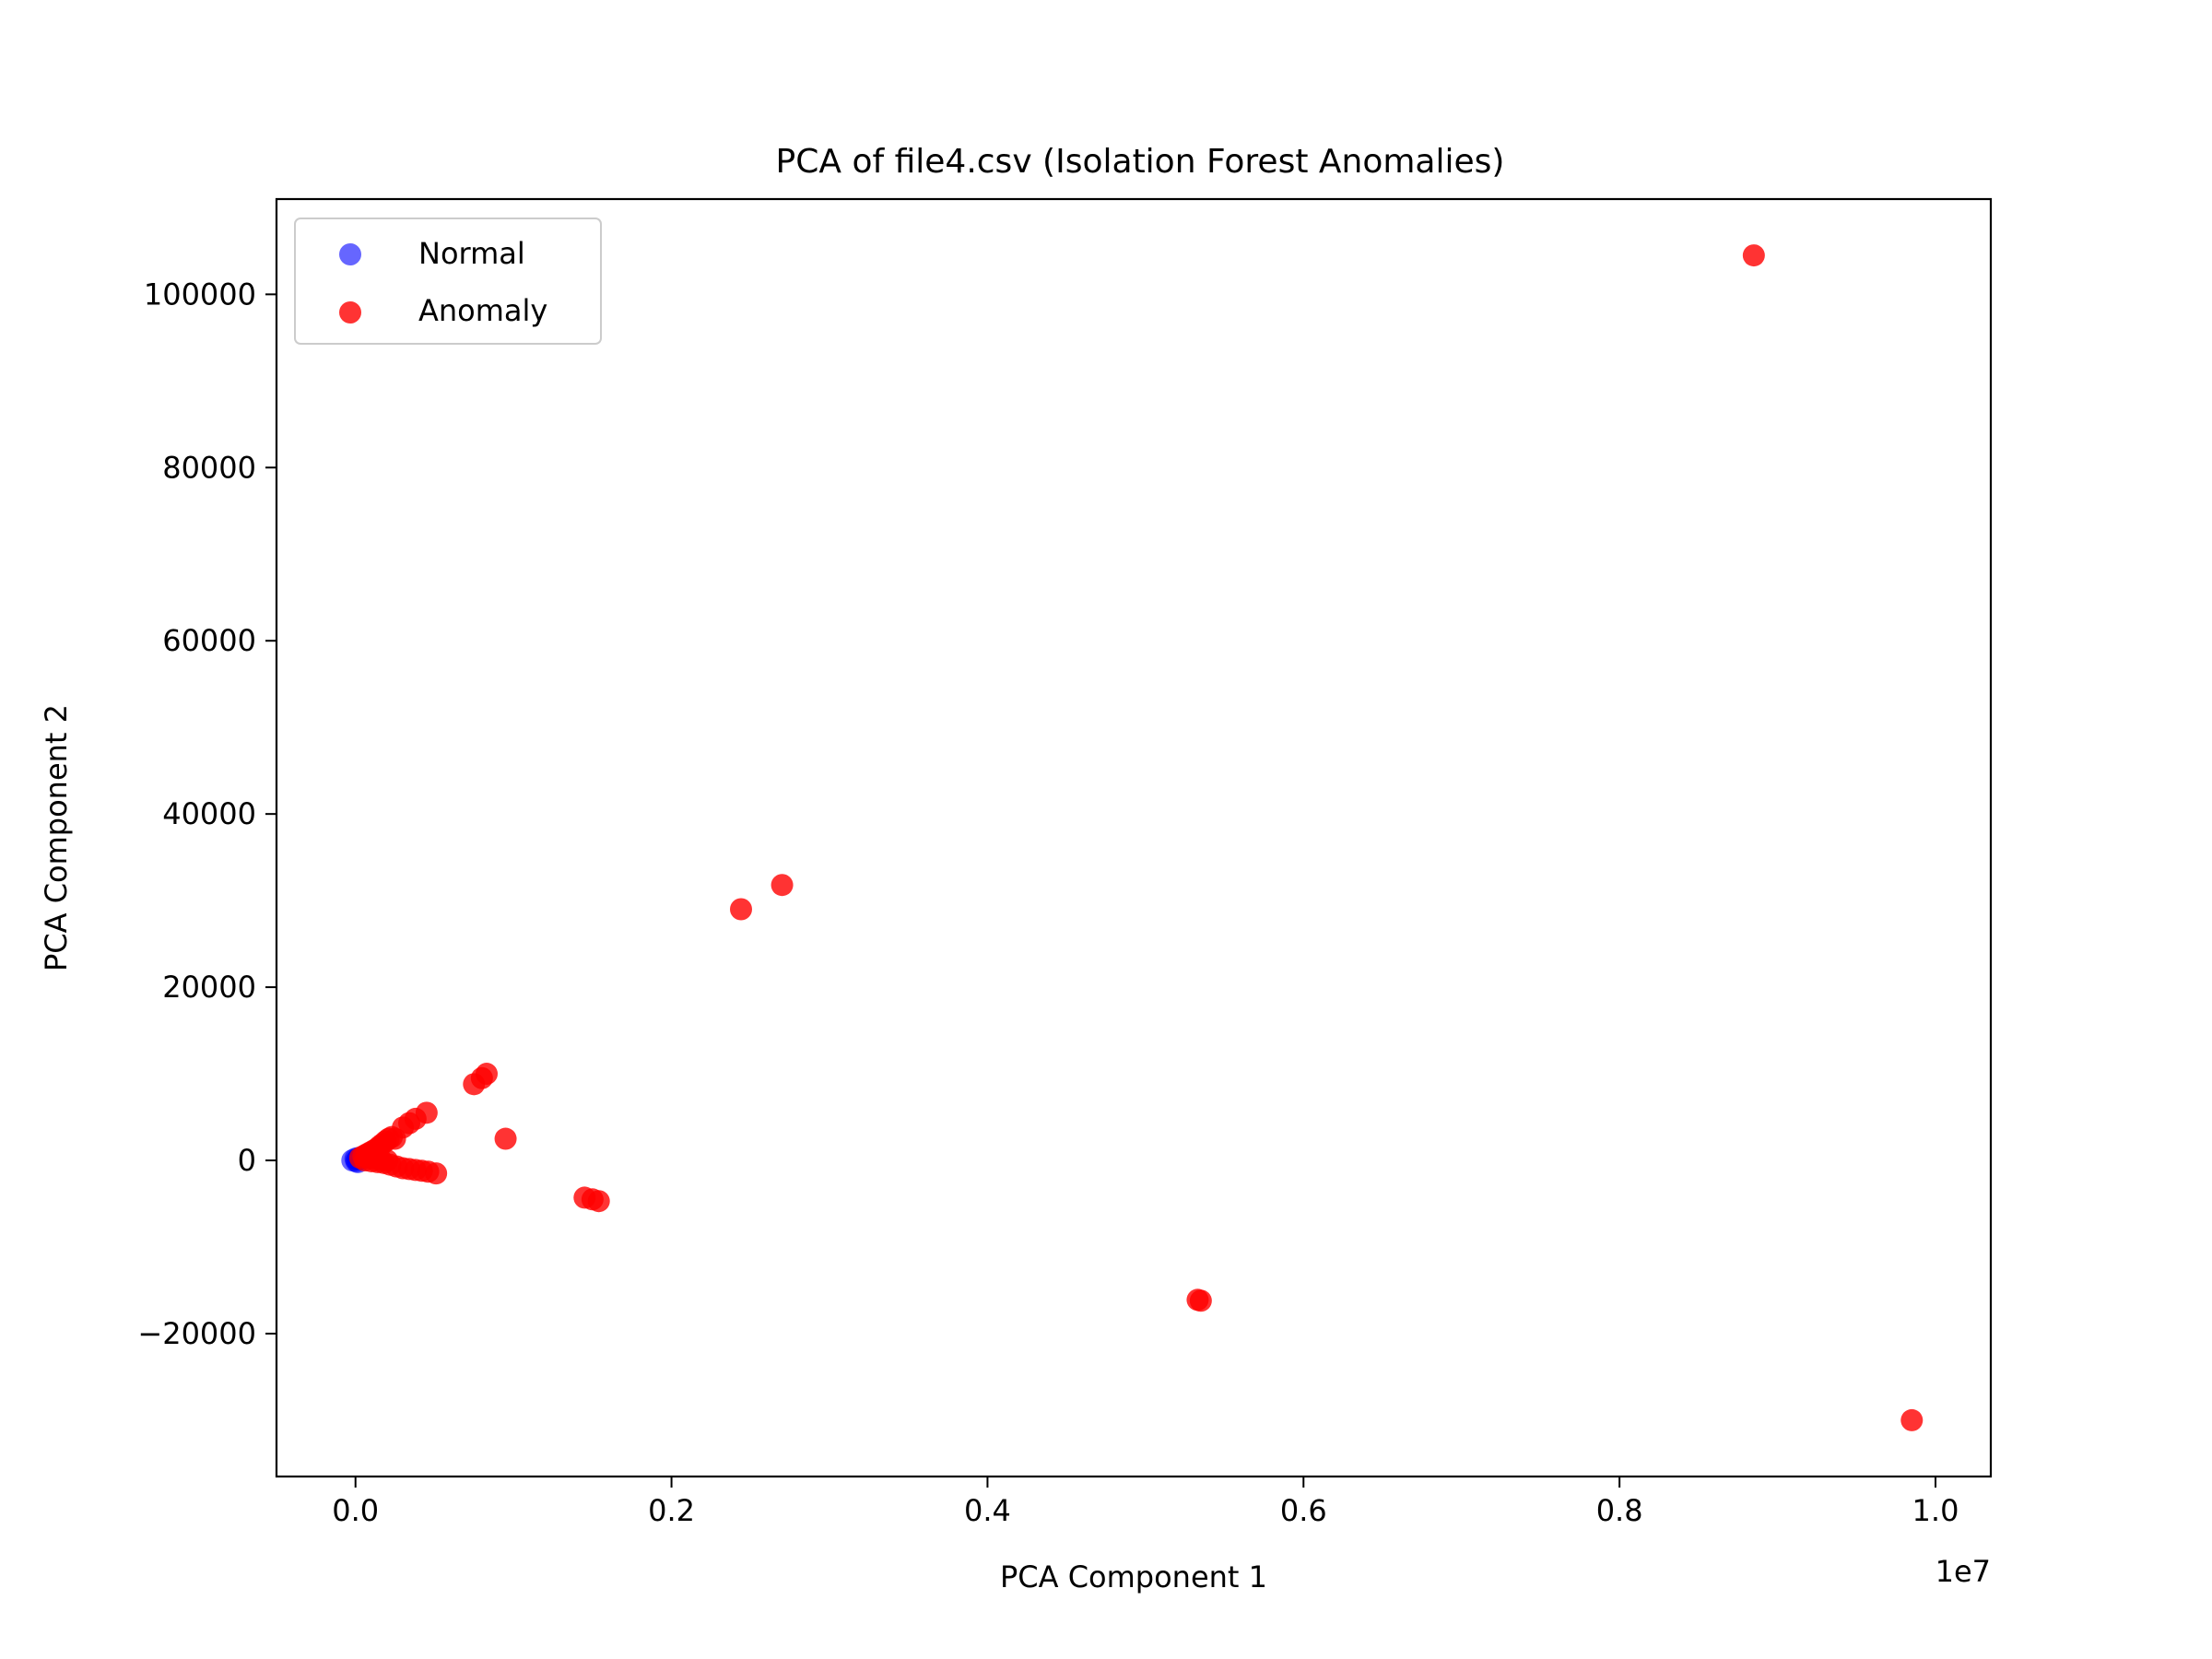 This screenshot has width=2212, height=1659. What do you see at coordinates (1145, 1502) in the screenshot?
I see `x-axis-ticks: 0.0 0.2 0.4 0.6 0.8 1.0` at bounding box center [1145, 1502].